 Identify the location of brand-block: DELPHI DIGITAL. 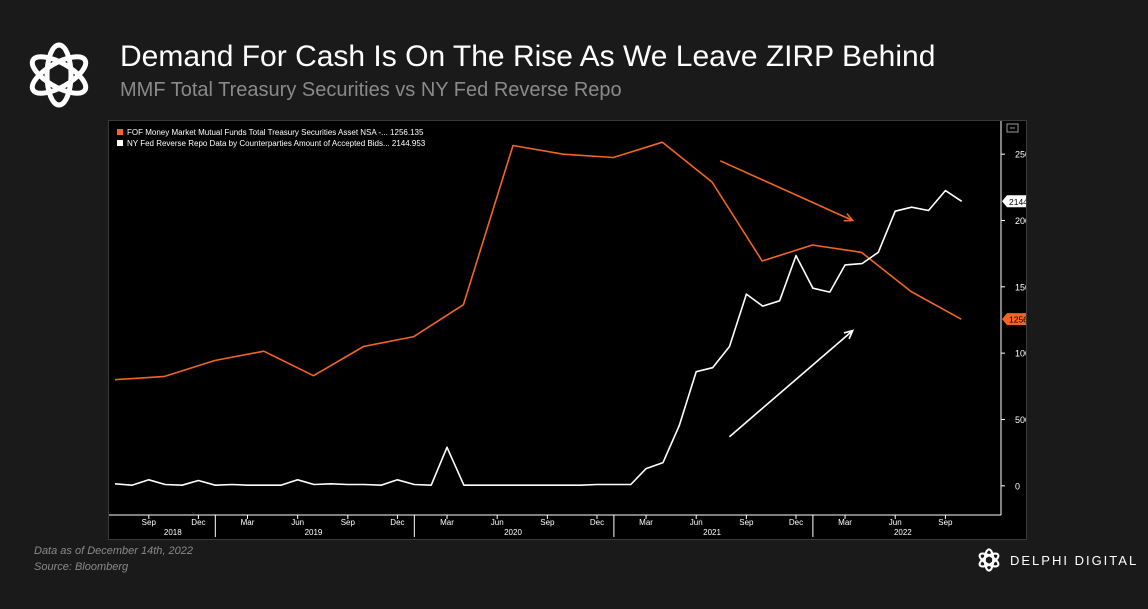
(1056, 560).